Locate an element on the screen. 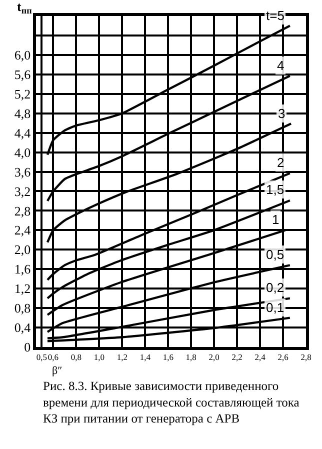 This screenshot has width=322, height=449. x-tick-label: 2,4 is located at coordinates (260, 357).